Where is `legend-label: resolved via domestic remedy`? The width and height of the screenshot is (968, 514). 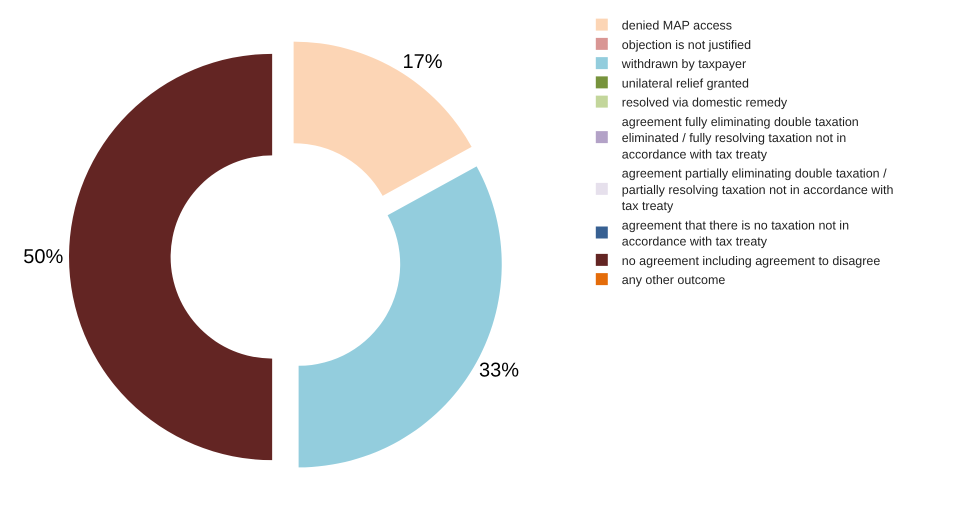 legend-label: resolved via domestic remedy is located at coordinates (705, 103).